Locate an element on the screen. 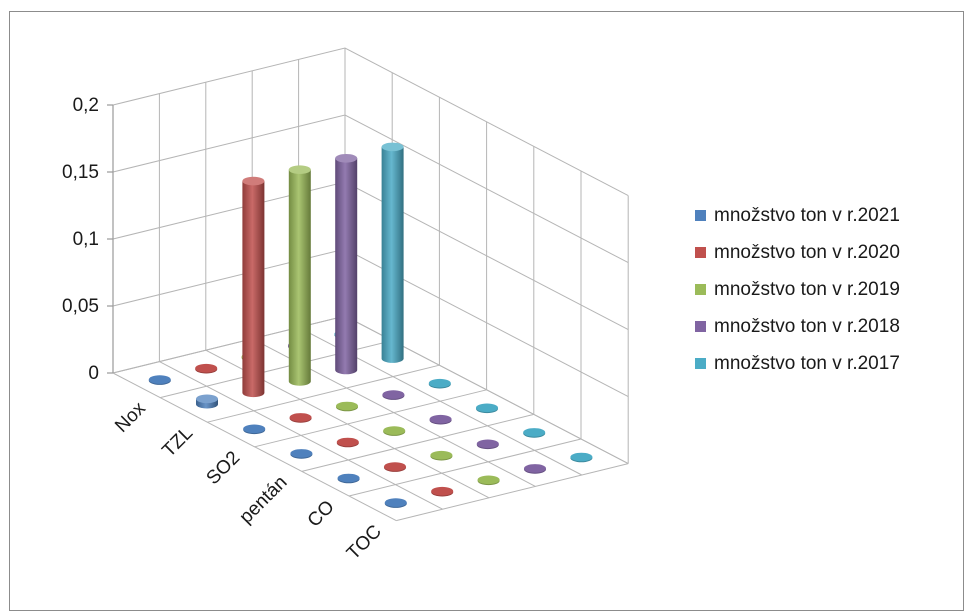 The width and height of the screenshot is (973, 611). y-tick-label: 0,2 is located at coordinates (86, 105).